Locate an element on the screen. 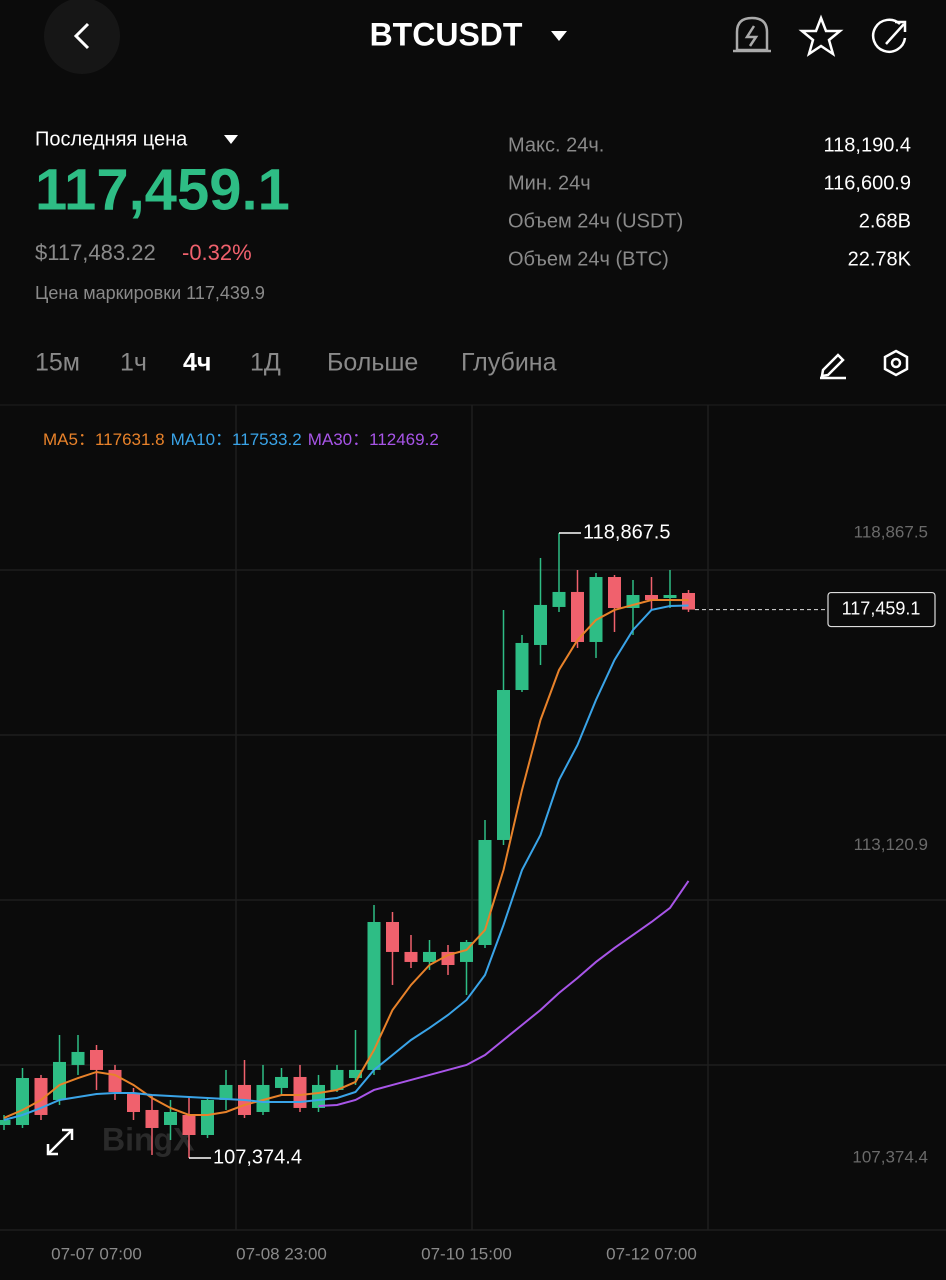 The height and width of the screenshot is (1280, 946). back-icon is located at coordinates (81, 36).